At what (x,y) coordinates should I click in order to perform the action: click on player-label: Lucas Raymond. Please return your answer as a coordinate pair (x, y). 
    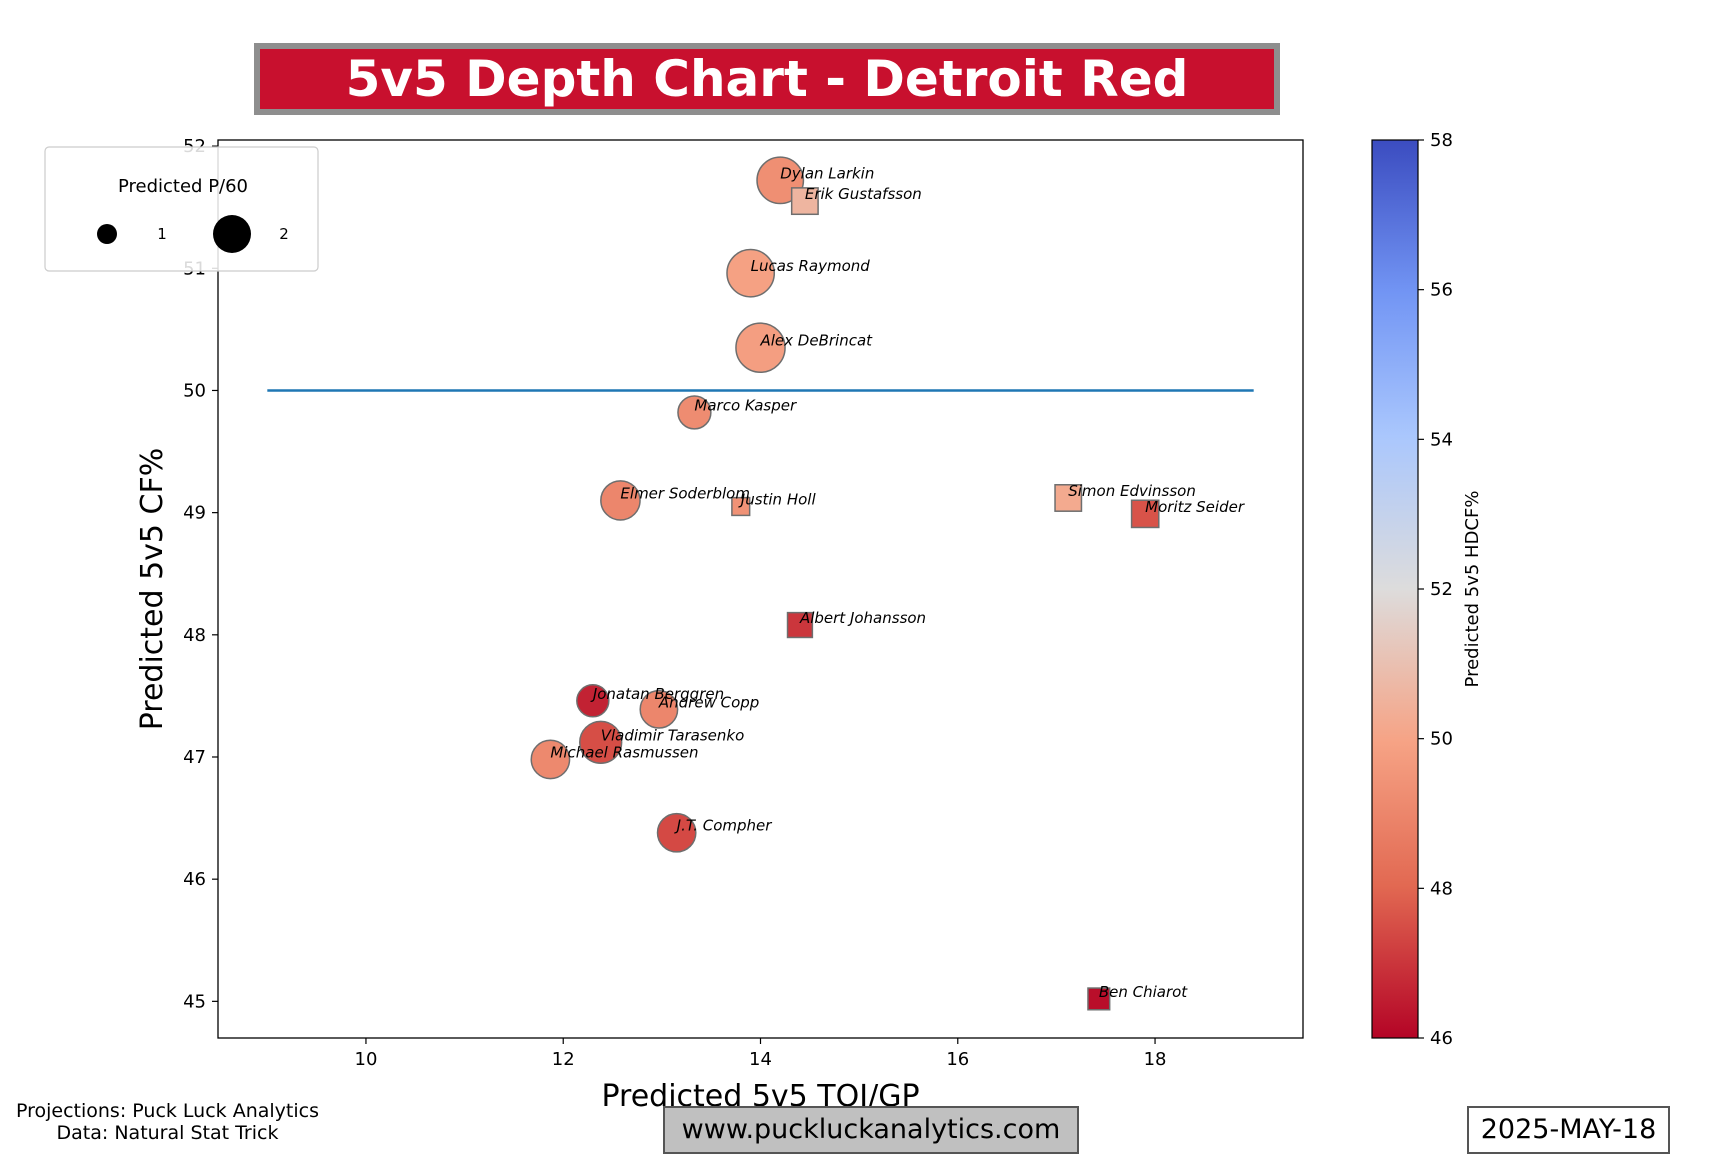
    Looking at the image, I should click on (811, 266).